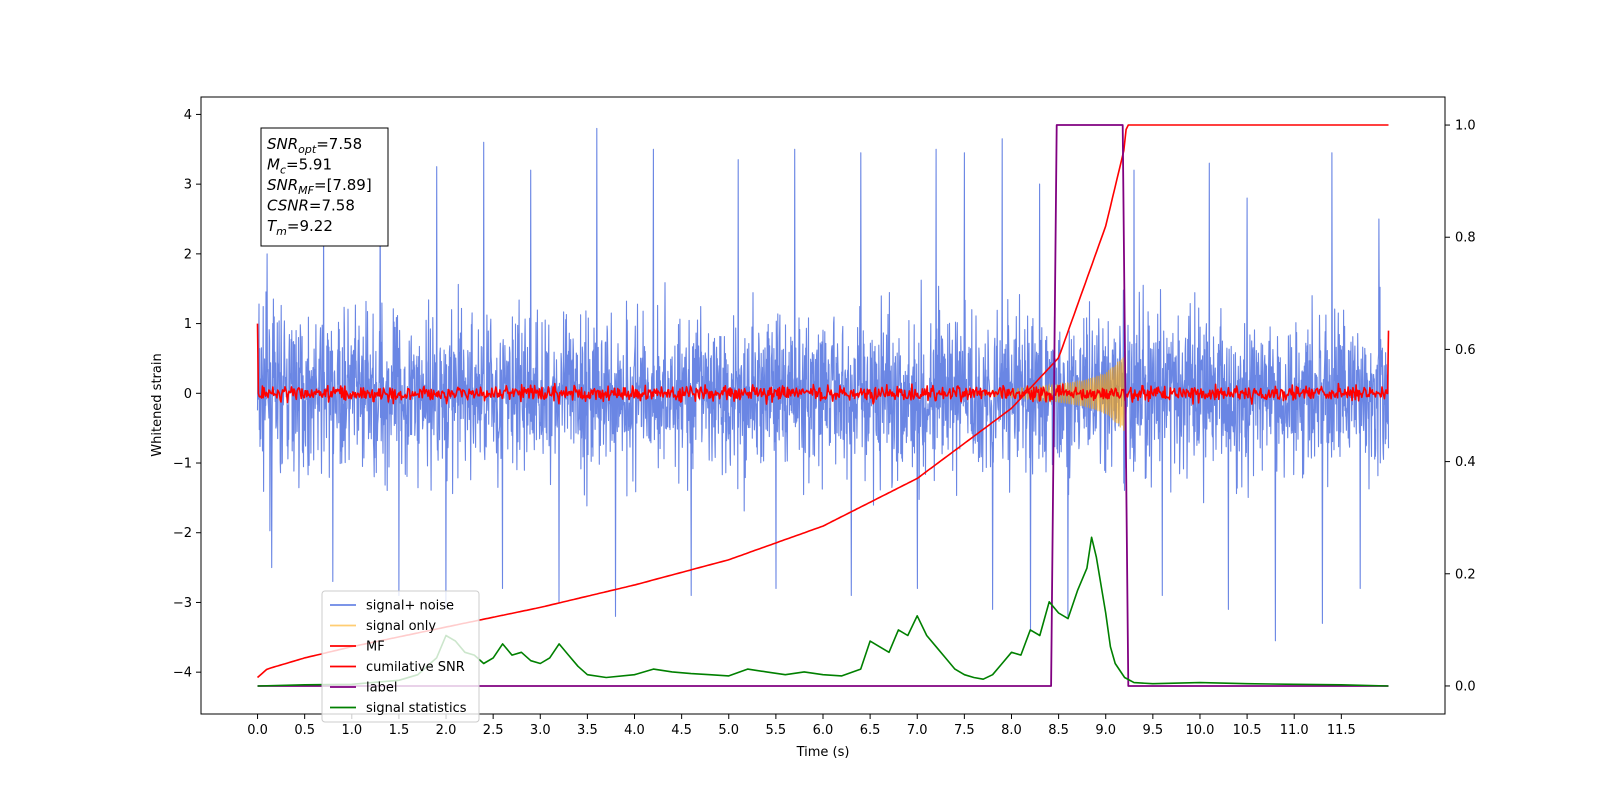 The height and width of the screenshot is (800, 1600). Describe the element at coordinates (634, 730) in the screenshot. I see `x-tick-label: 4.0` at that location.